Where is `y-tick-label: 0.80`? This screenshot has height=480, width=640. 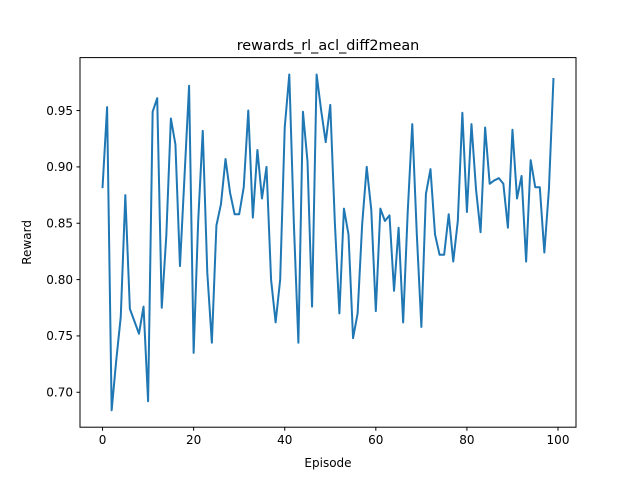 y-tick-label: 0.80 is located at coordinates (59, 280).